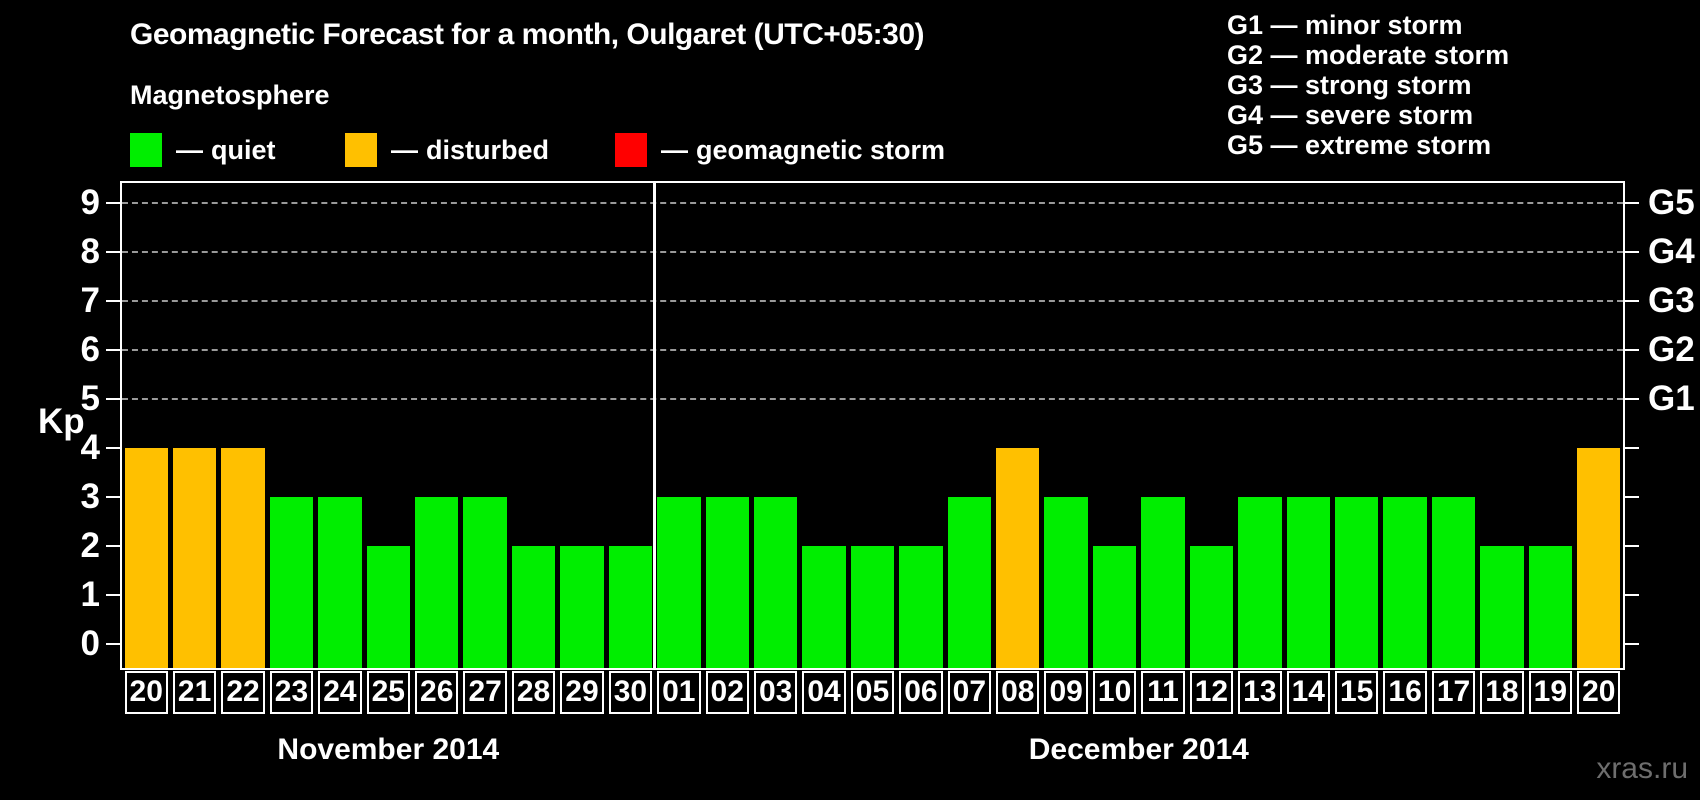 The height and width of the screenshot is (800, 1700). I want to click on y-axis-label-0: 0, so click(90, 643).